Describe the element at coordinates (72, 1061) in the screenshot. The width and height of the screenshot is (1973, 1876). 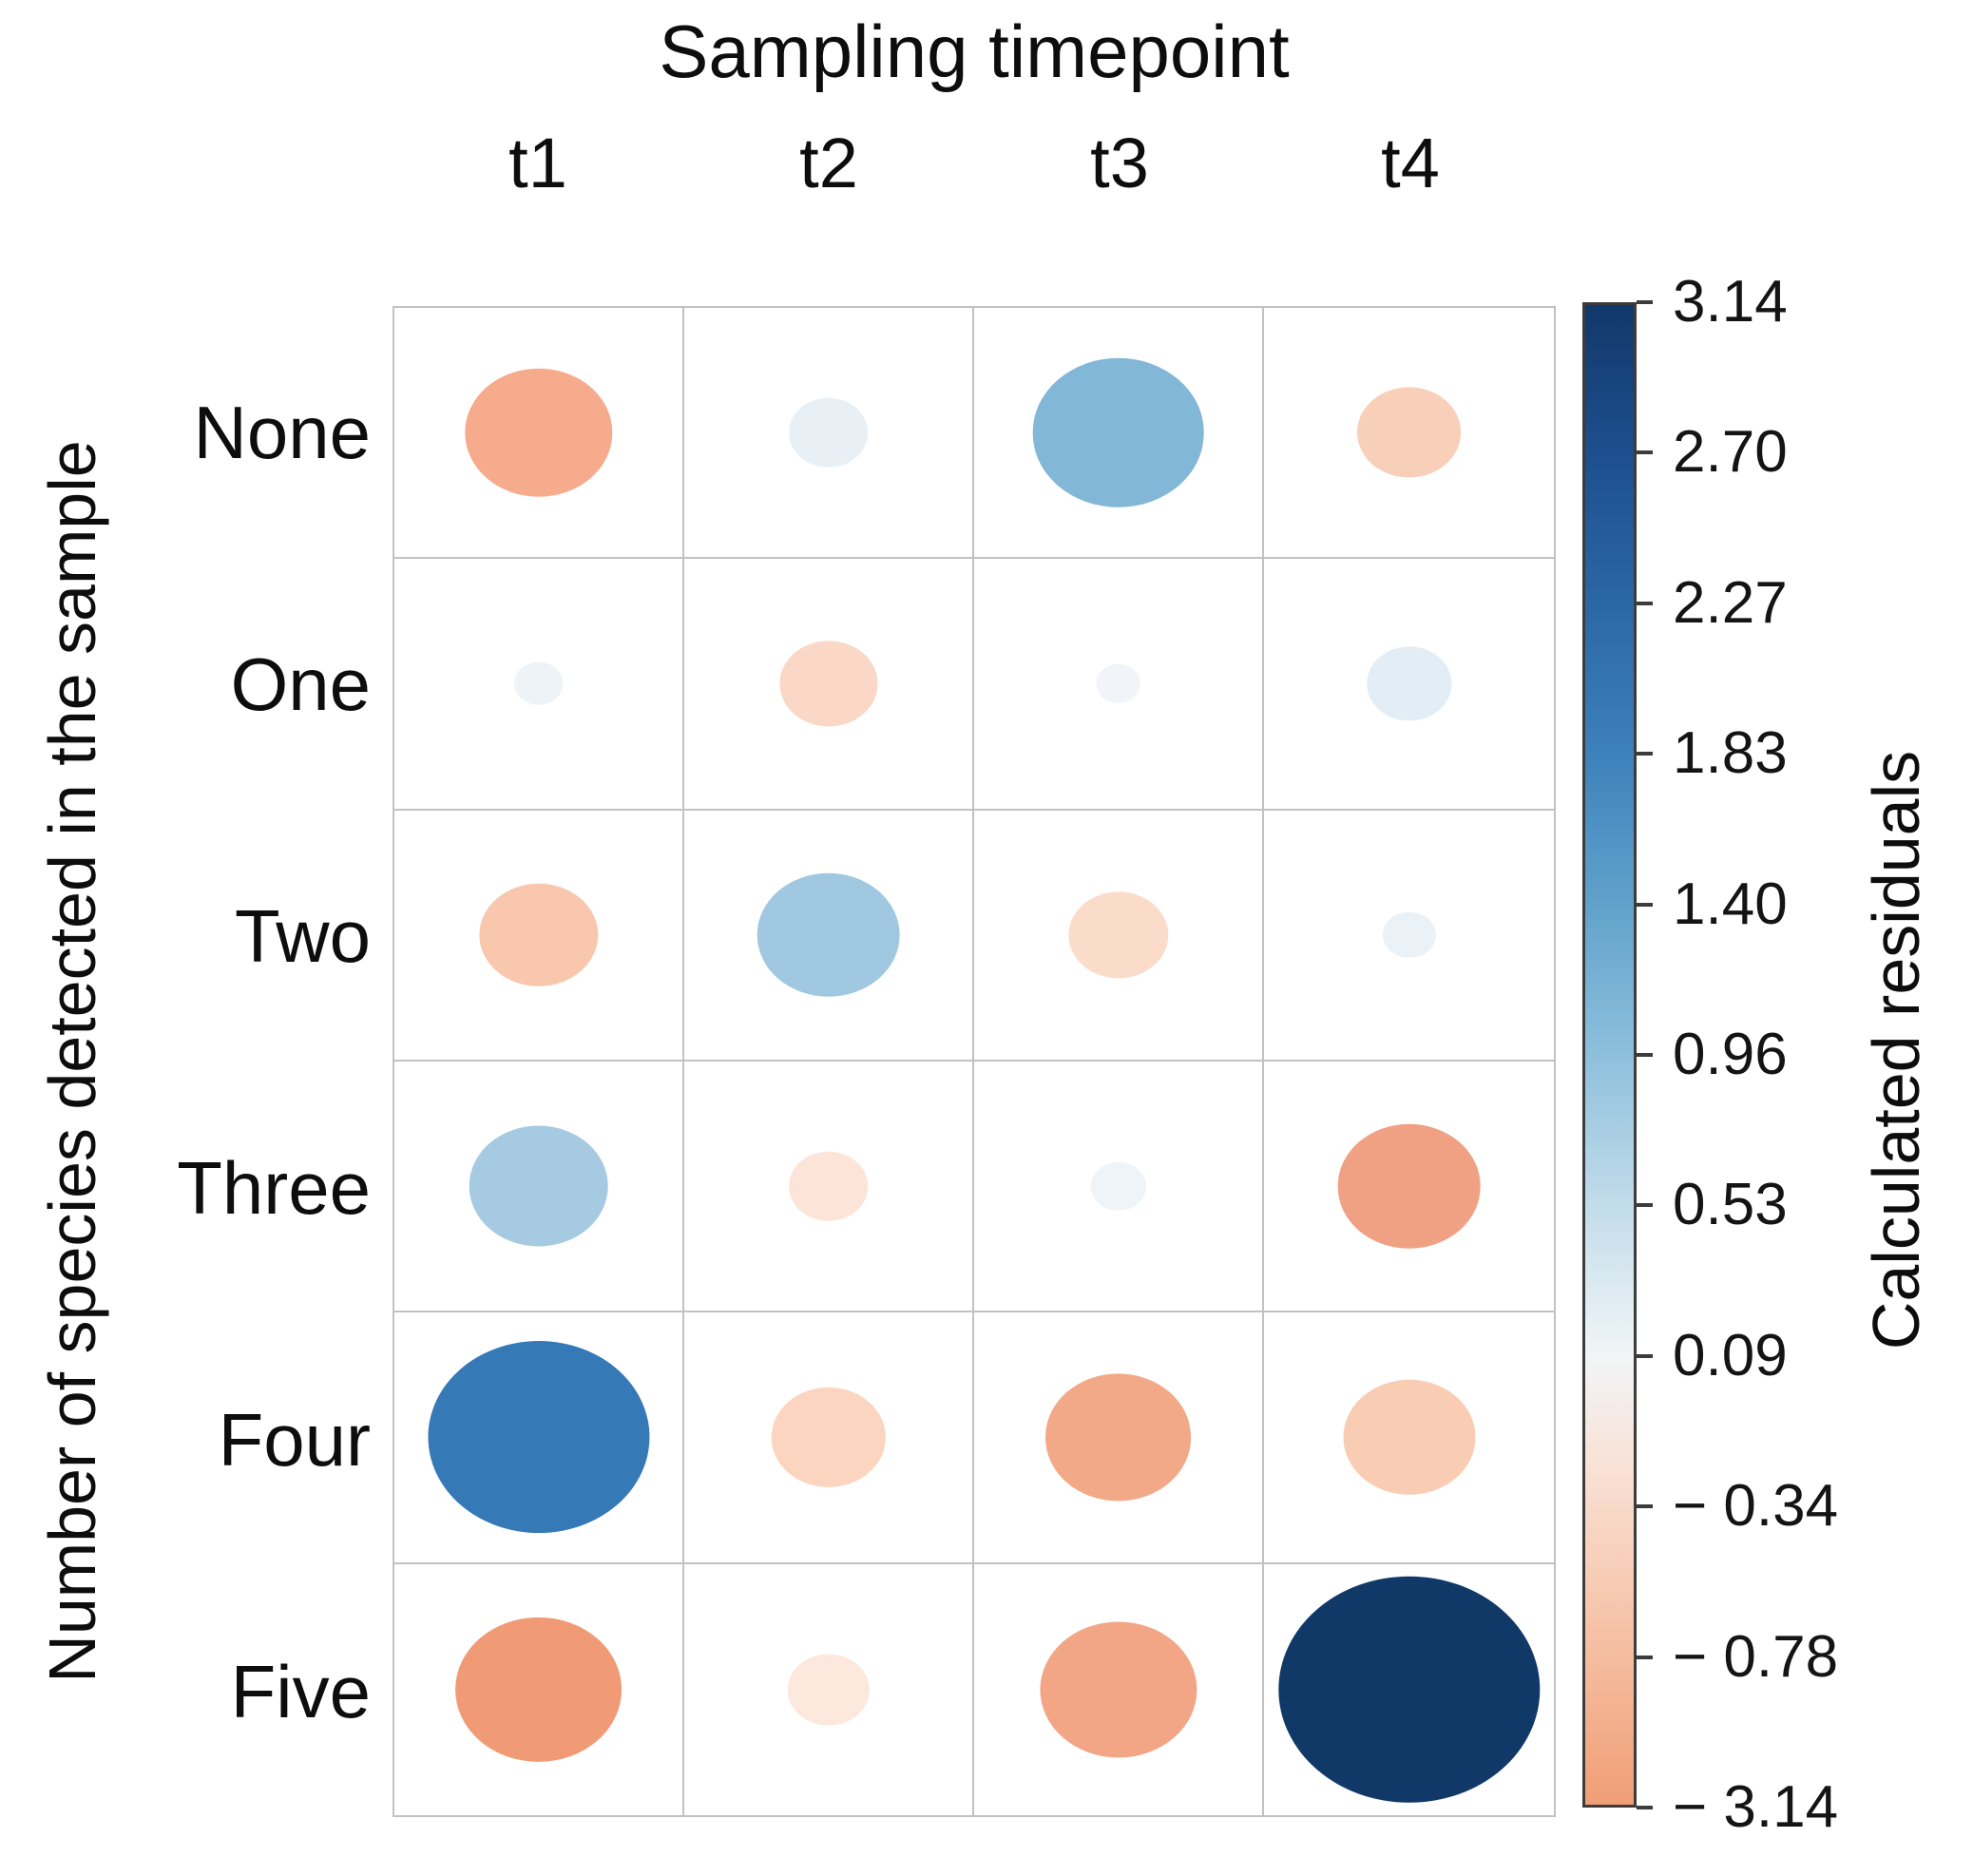
I see `y-axis-title: Number of species detected in the sample` at that location.